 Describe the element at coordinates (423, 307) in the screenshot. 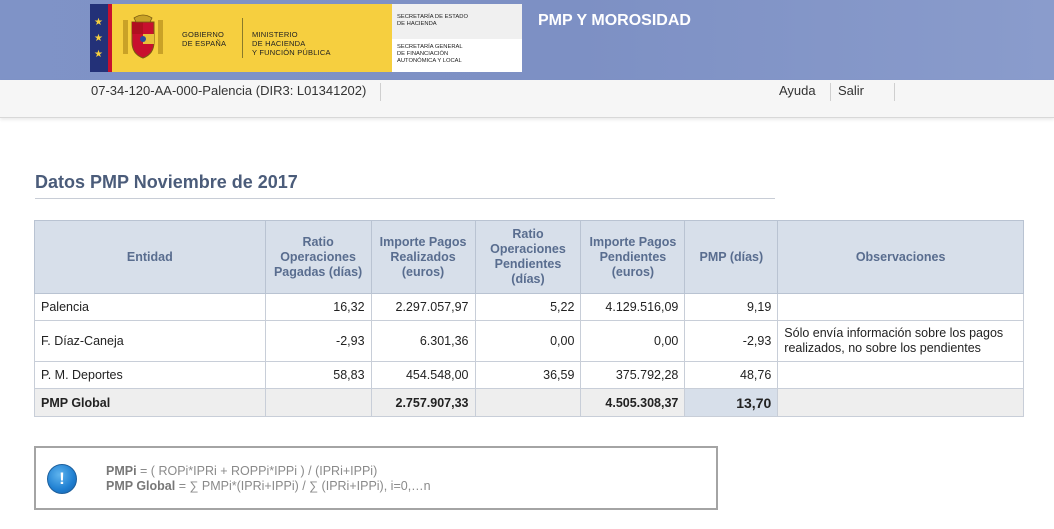

I see `cell-importe-realizados: 2.297.057,97` at that location.